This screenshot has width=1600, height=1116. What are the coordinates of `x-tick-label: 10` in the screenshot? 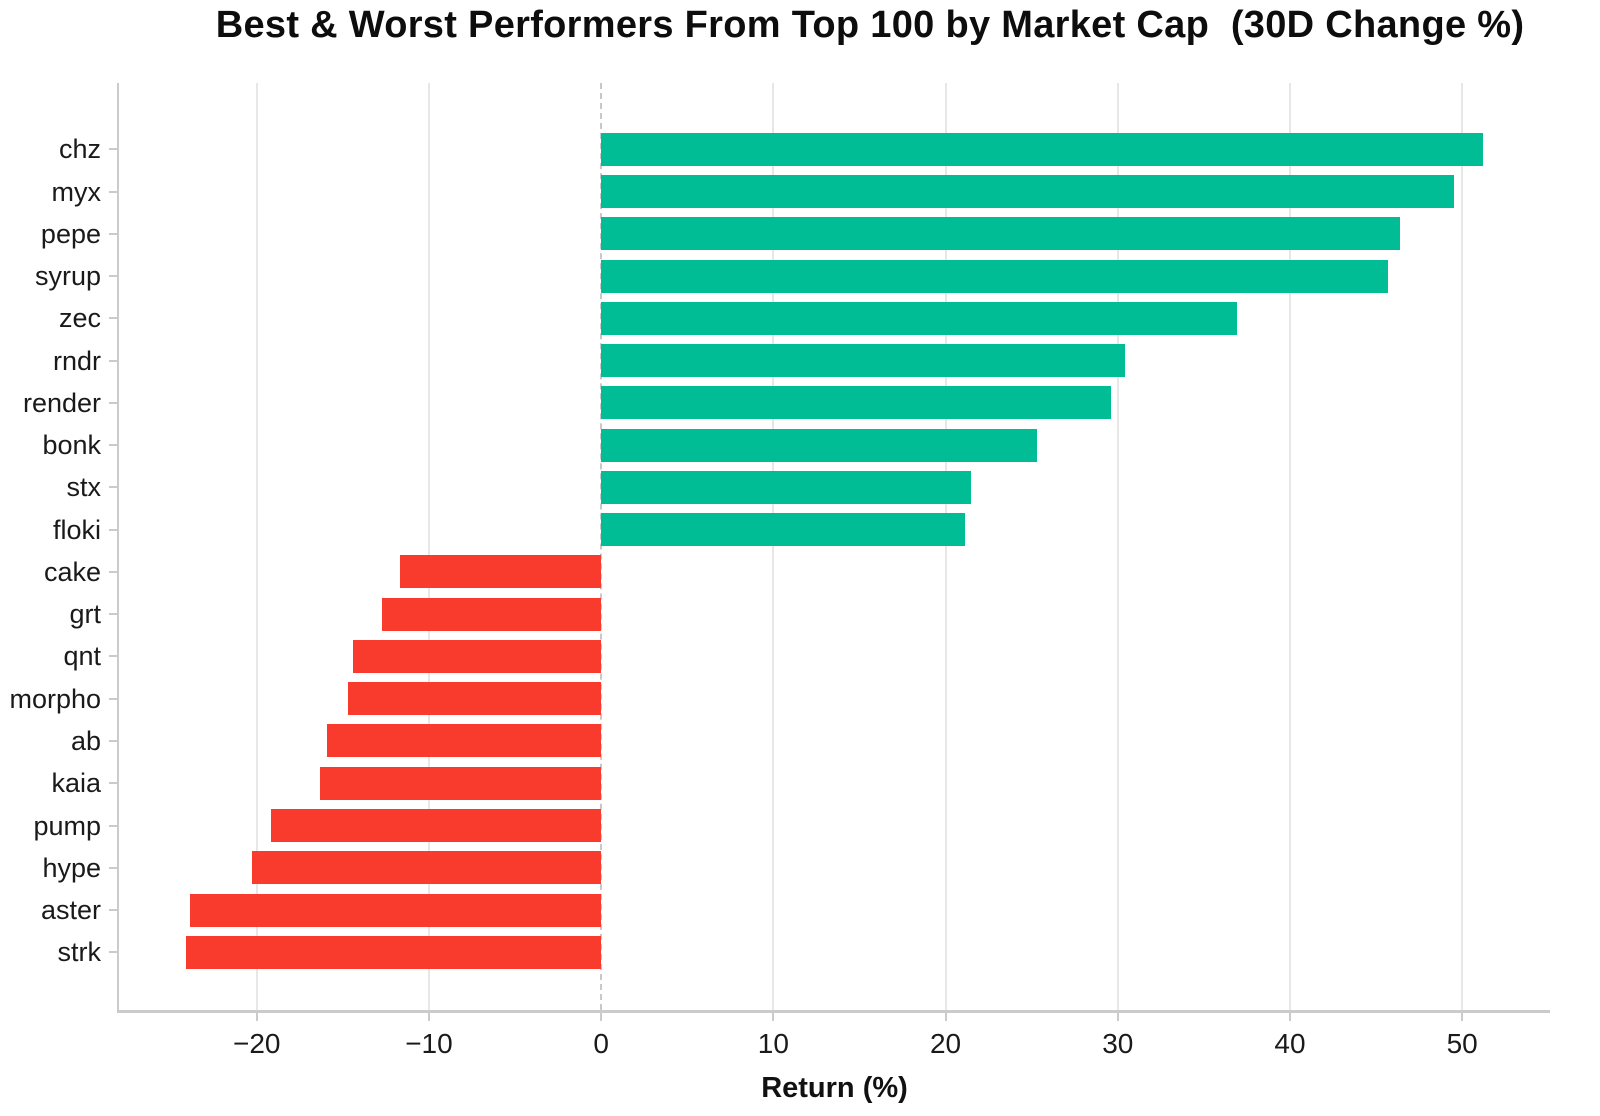 It's located at (773, 1043).